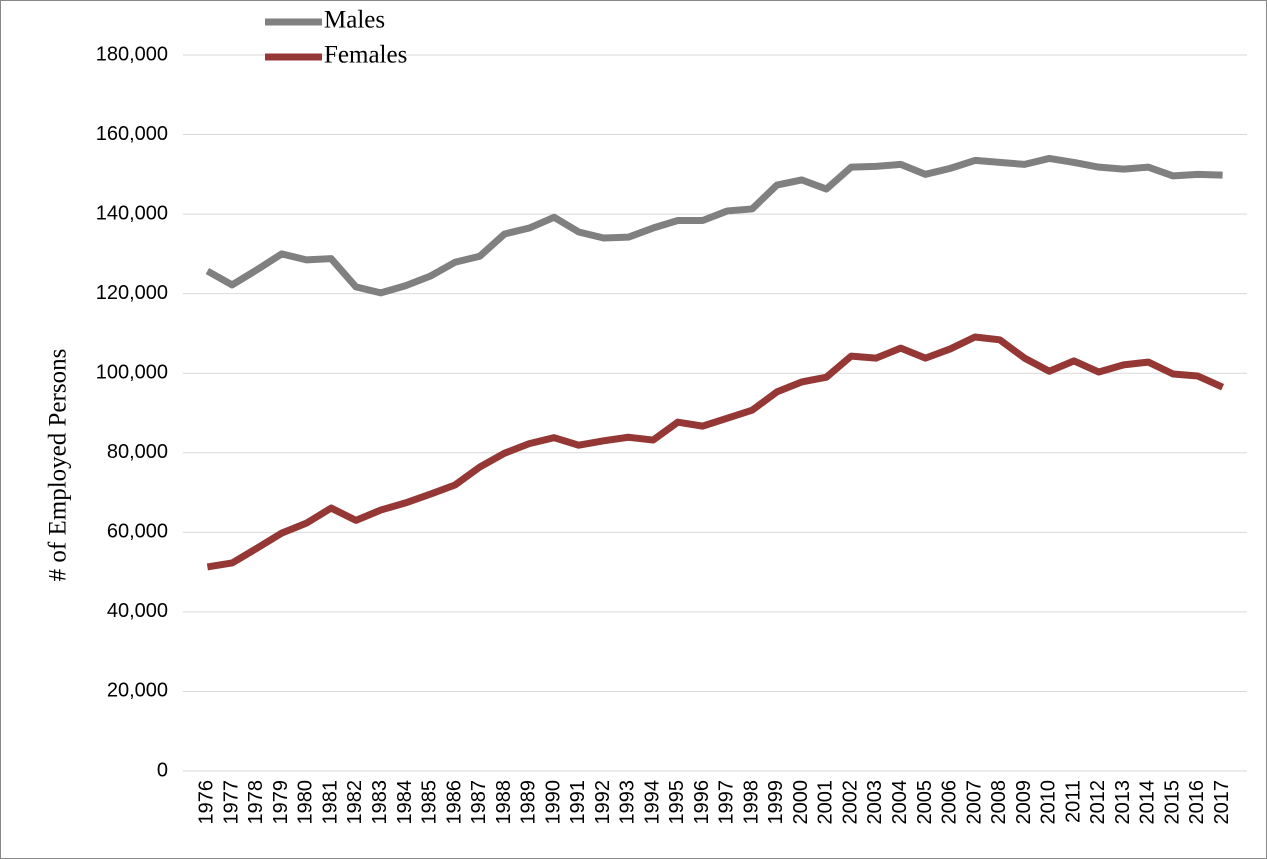 The image size is (1267, 859). I want to click on x-tick-label: 1989, so click(529, 802).